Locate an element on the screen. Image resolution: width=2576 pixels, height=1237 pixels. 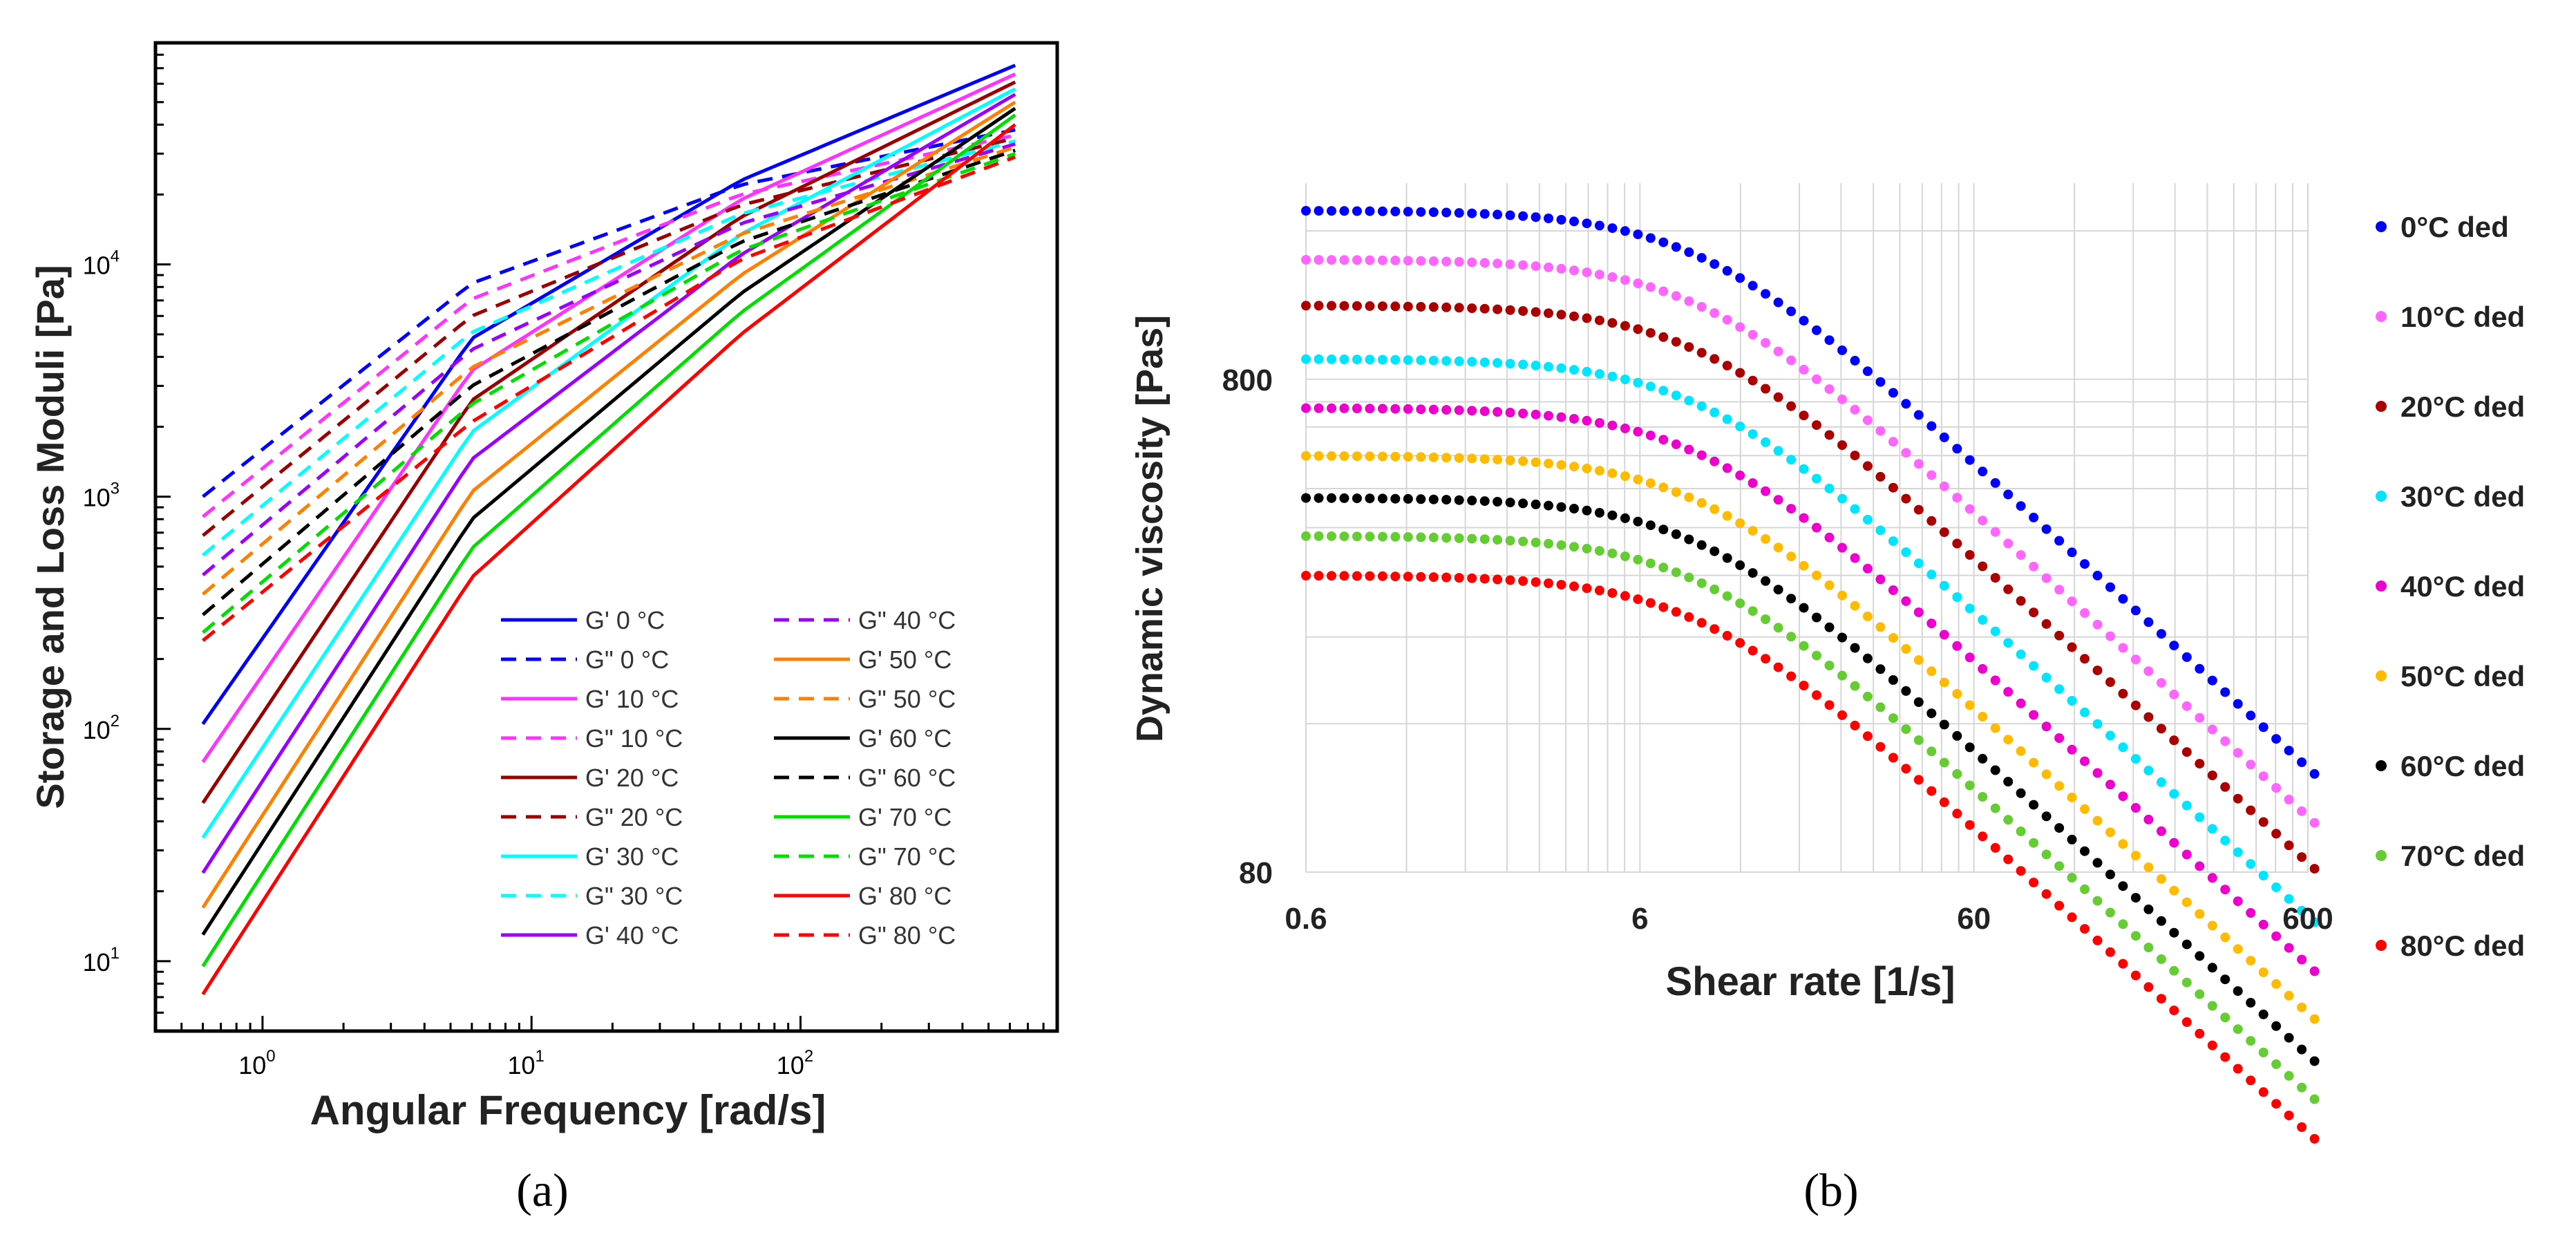
panel-b-y-tick-label-1: 800 is located at coordinates (1247, 380).